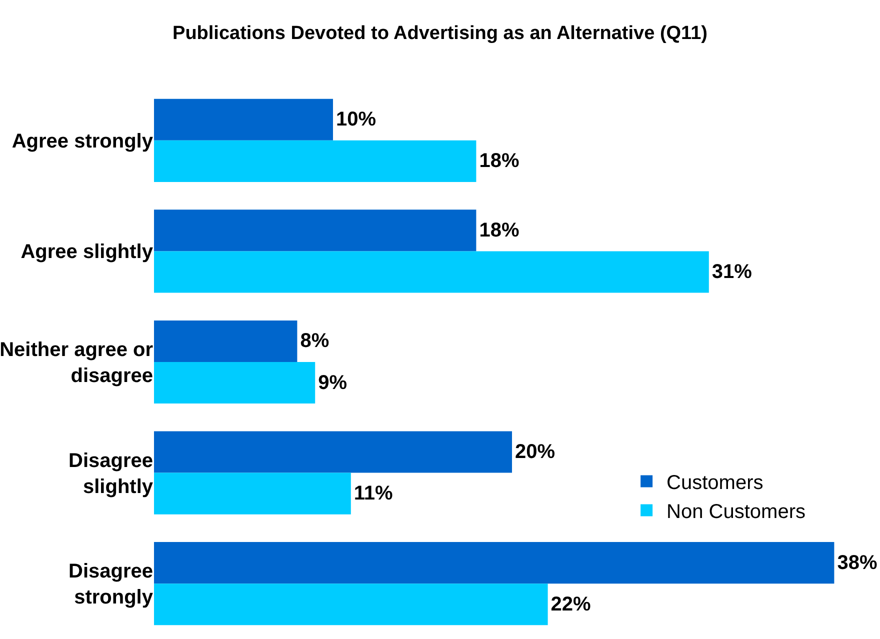 This screenshot has height=639, width=880. I want to click on data-label: 11%, so click(374, 493).